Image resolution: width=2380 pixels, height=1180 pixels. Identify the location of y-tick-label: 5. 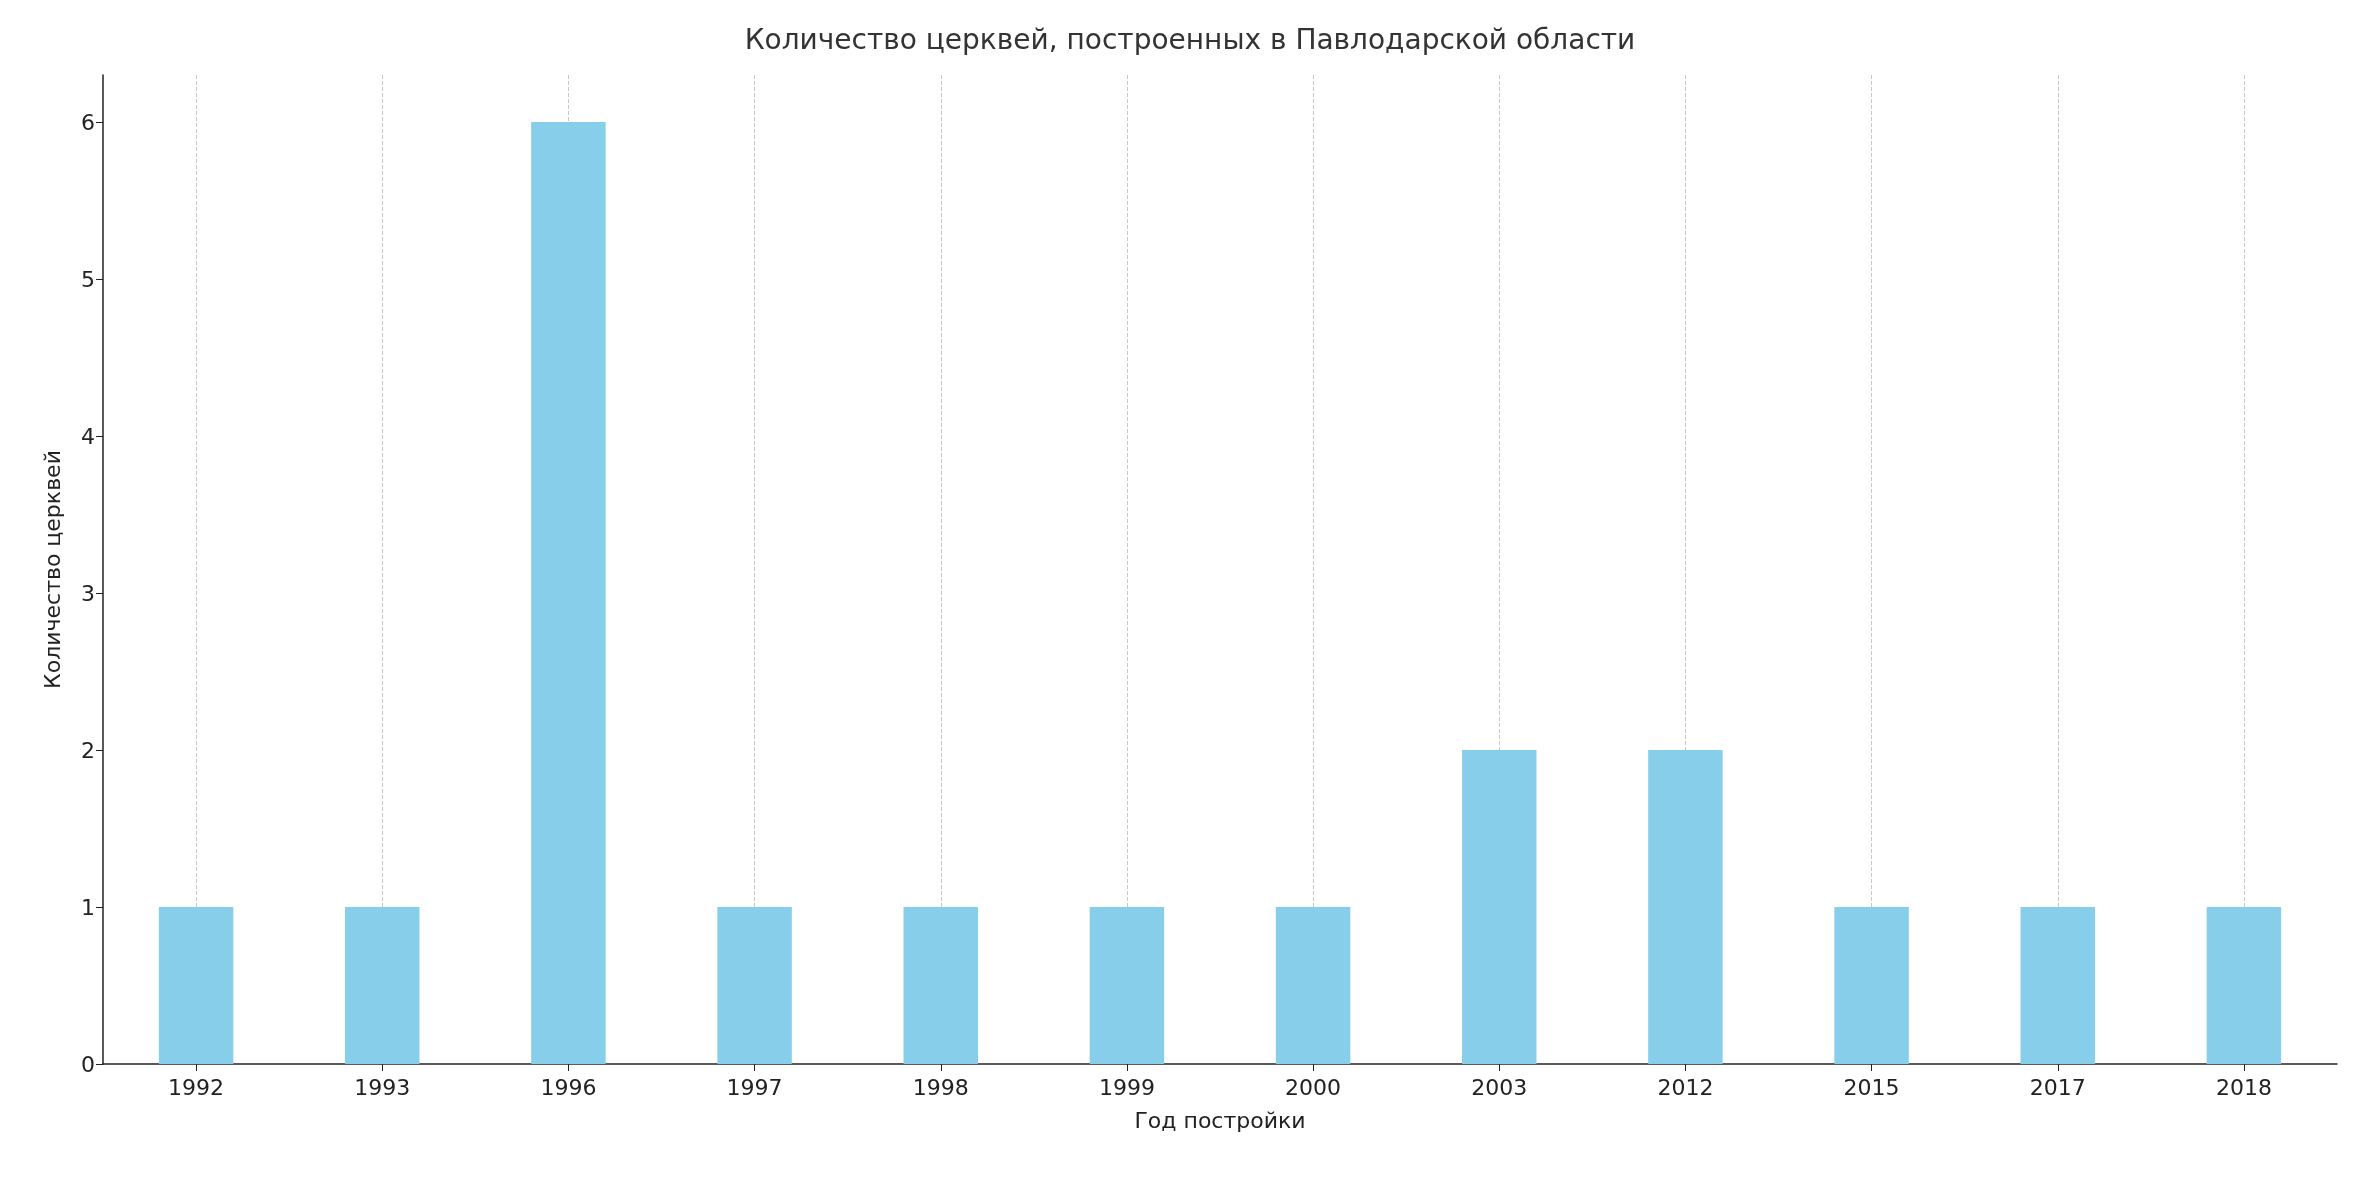
(88, 279).